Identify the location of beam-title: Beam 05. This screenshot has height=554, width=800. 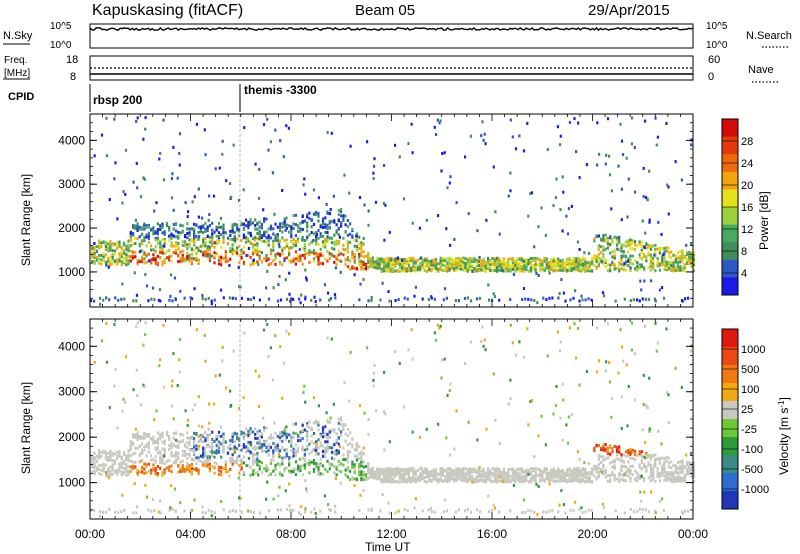
(385, 10).